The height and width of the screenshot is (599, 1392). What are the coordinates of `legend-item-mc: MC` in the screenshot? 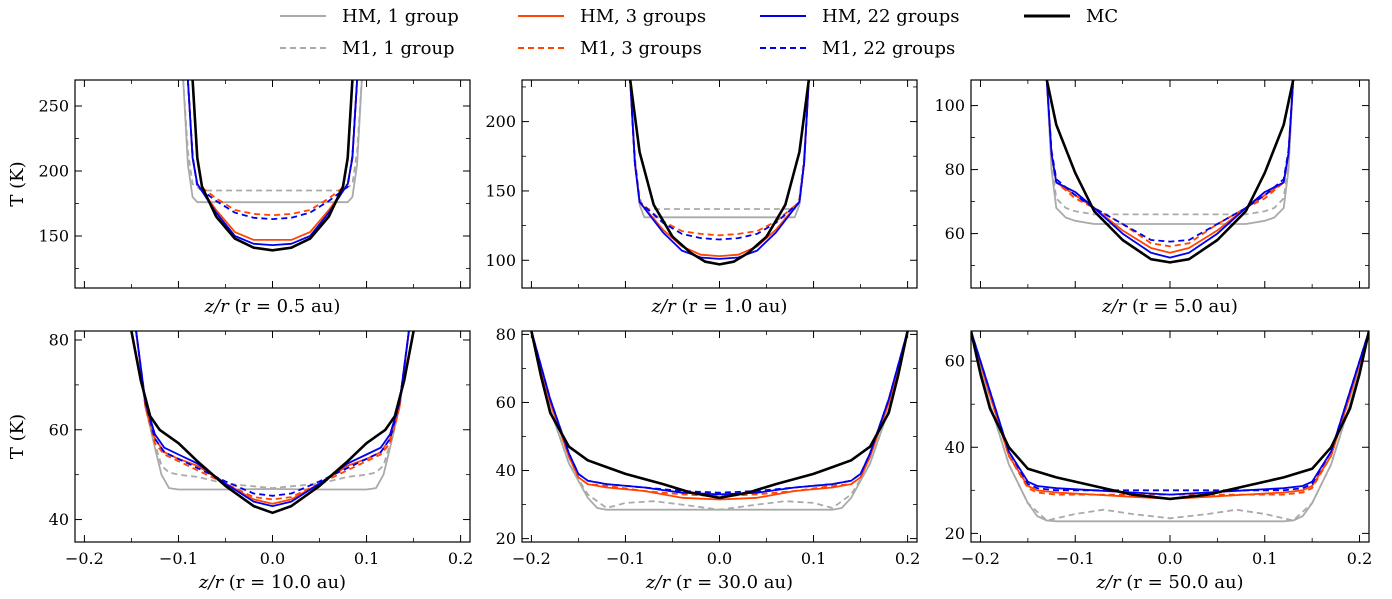 It's located at (1071, 16).